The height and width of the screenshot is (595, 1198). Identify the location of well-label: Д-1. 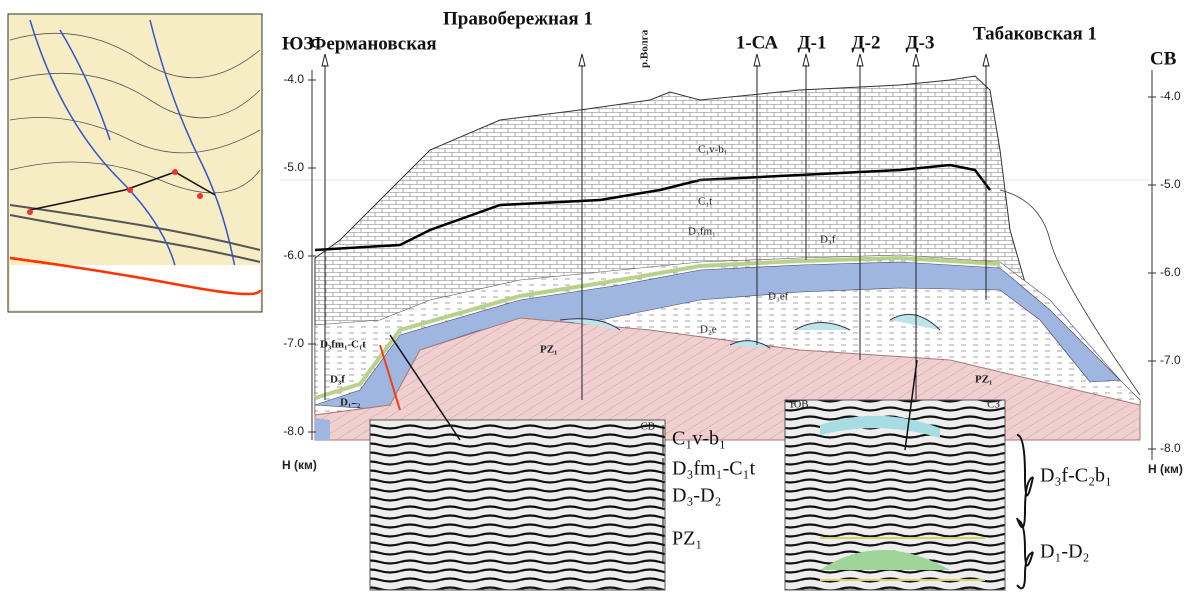
(812, 42).